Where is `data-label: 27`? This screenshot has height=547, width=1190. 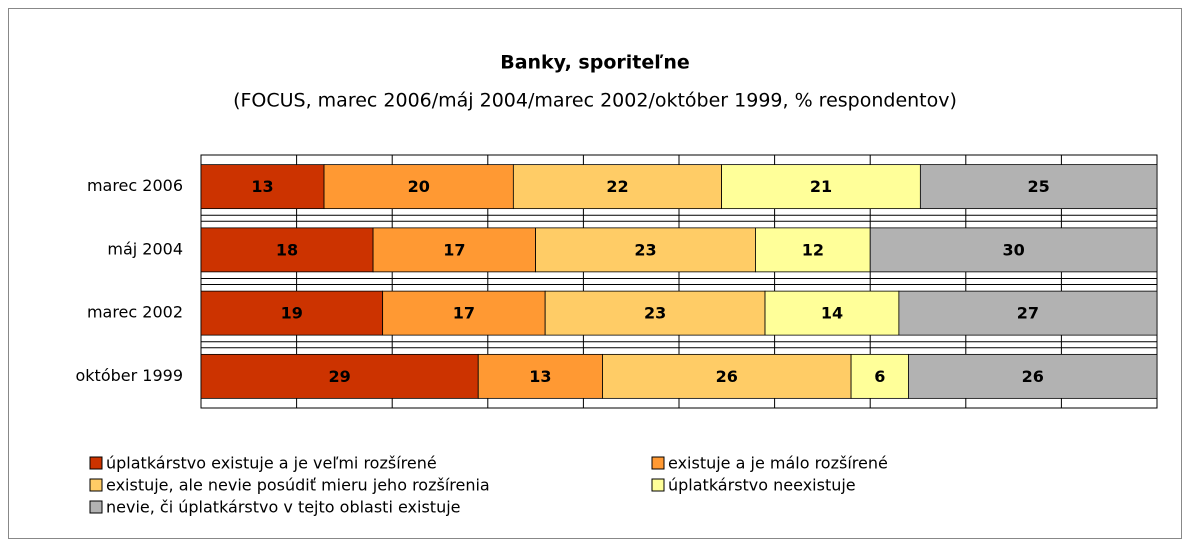 data-label: 27 is located at coordinates (1028, 313).